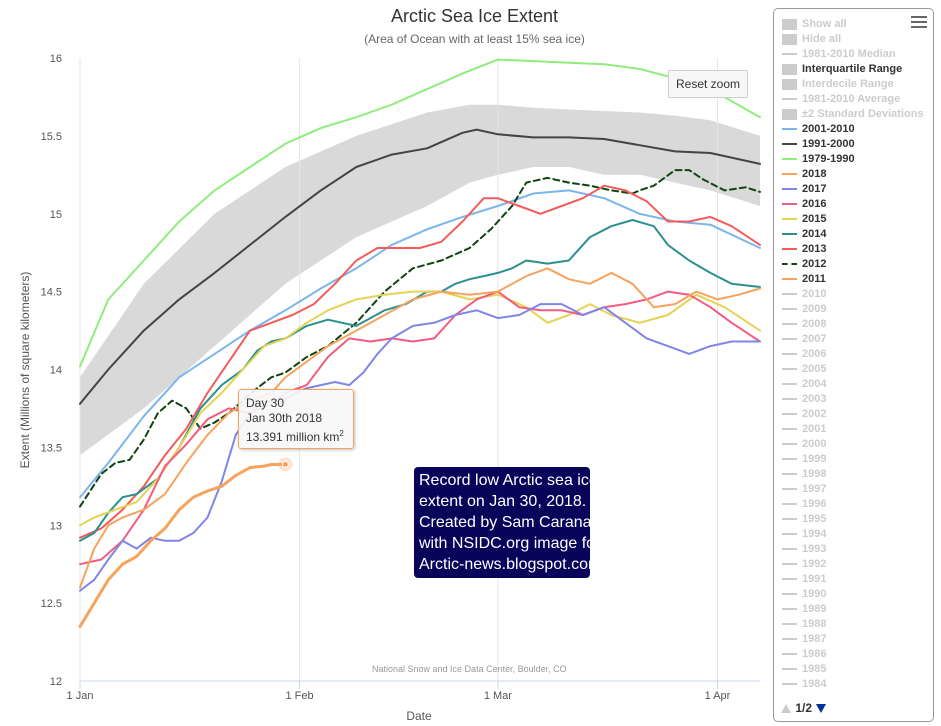  Describe the element at coordinates (51, 293) in the screenshot. I see `y-tick-label: 14.5` at that location.